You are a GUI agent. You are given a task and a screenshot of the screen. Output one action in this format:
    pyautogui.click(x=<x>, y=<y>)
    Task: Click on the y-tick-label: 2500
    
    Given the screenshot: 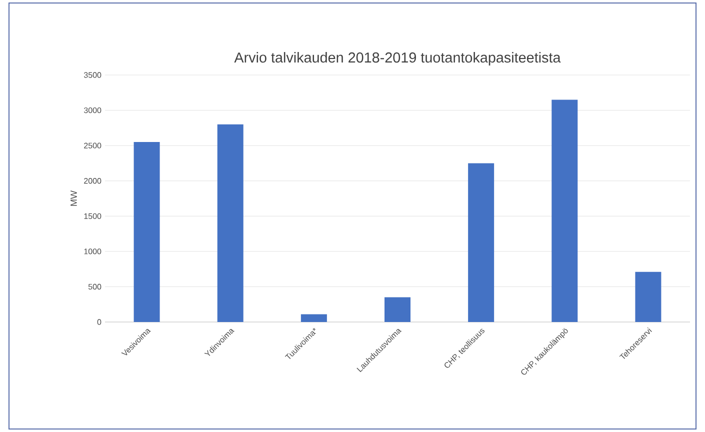 What is the action you would take?
    pyautogui.click(x=93, y=145)
    